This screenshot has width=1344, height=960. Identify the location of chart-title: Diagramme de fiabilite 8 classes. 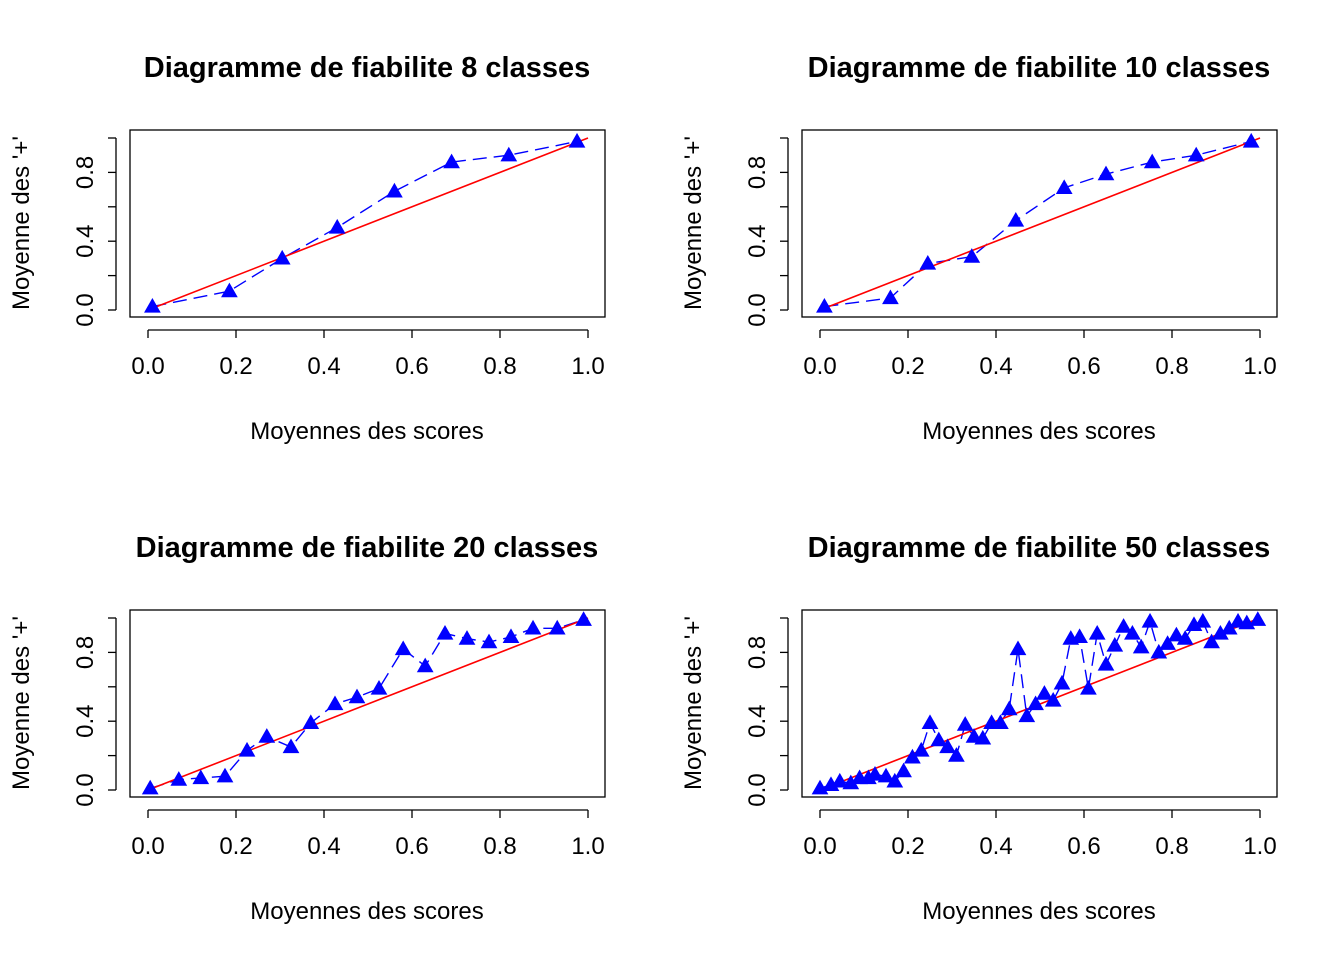
(367, 68).